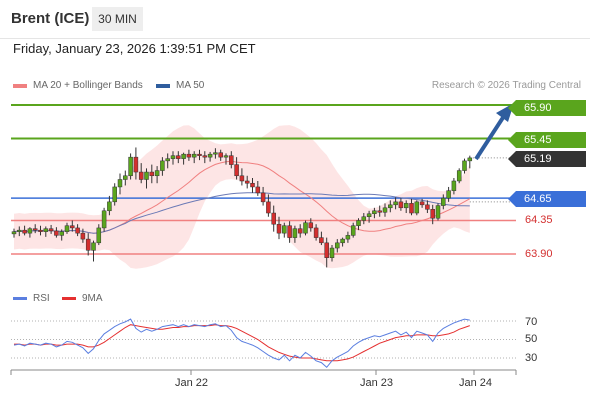 Image resolution: width=590 pixels, height=400 pixels. I want to click on support-label-2: 63.90, so click(539, 254).